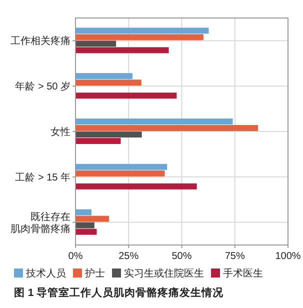  Describe the element at coordinates (75, 256) in the screenshot. I see `x-tick-label: 0%` at that location.